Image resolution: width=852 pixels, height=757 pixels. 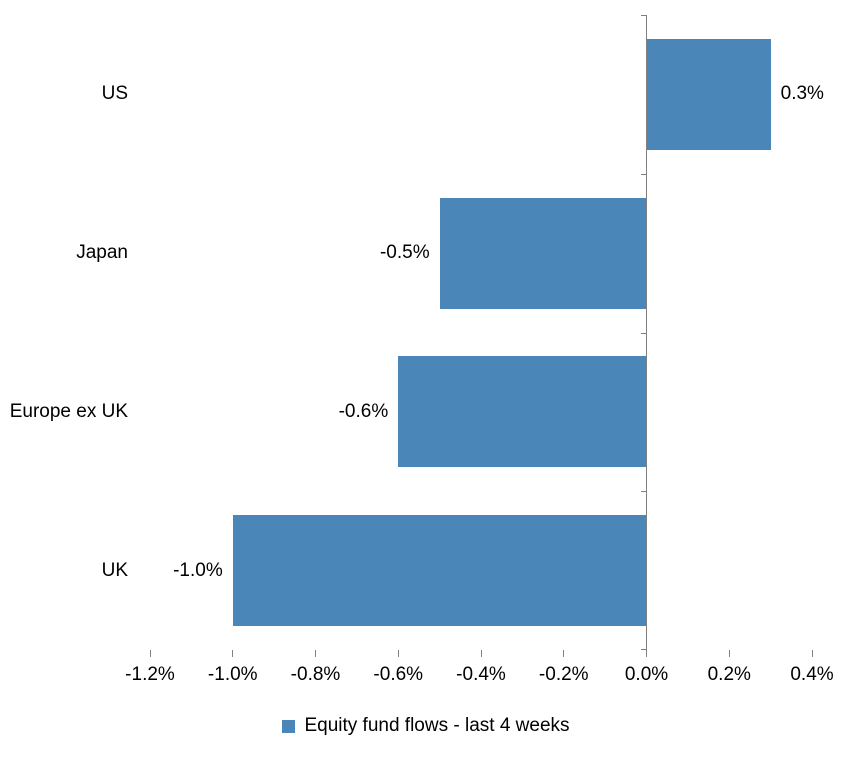 What do you see at coordinates (114, 570) in the screenshot?
I see `category-label: UK` at bounding box center [114, 570].